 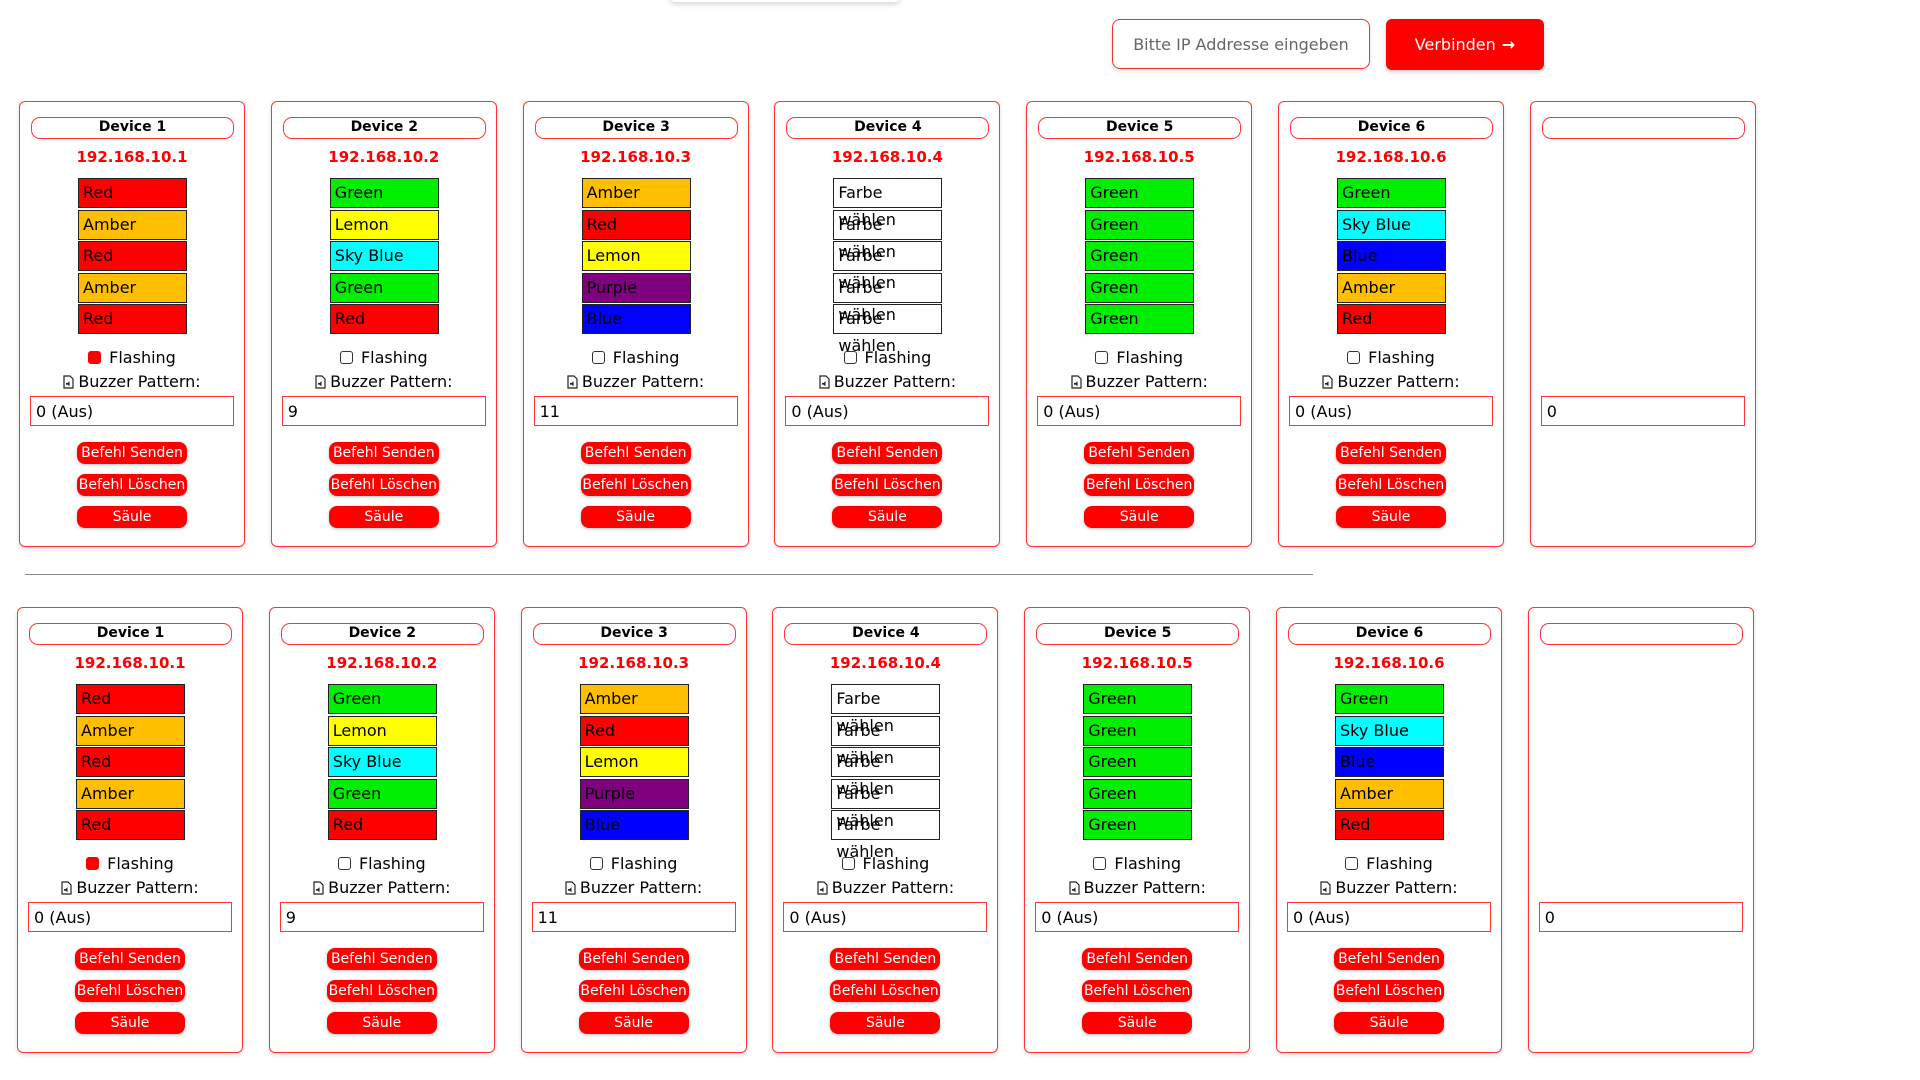 What do you see at coordinates (1465, 44) in the screenshot?
I see `connect-button: Verbinden →` at bounding box center [1465, 44].